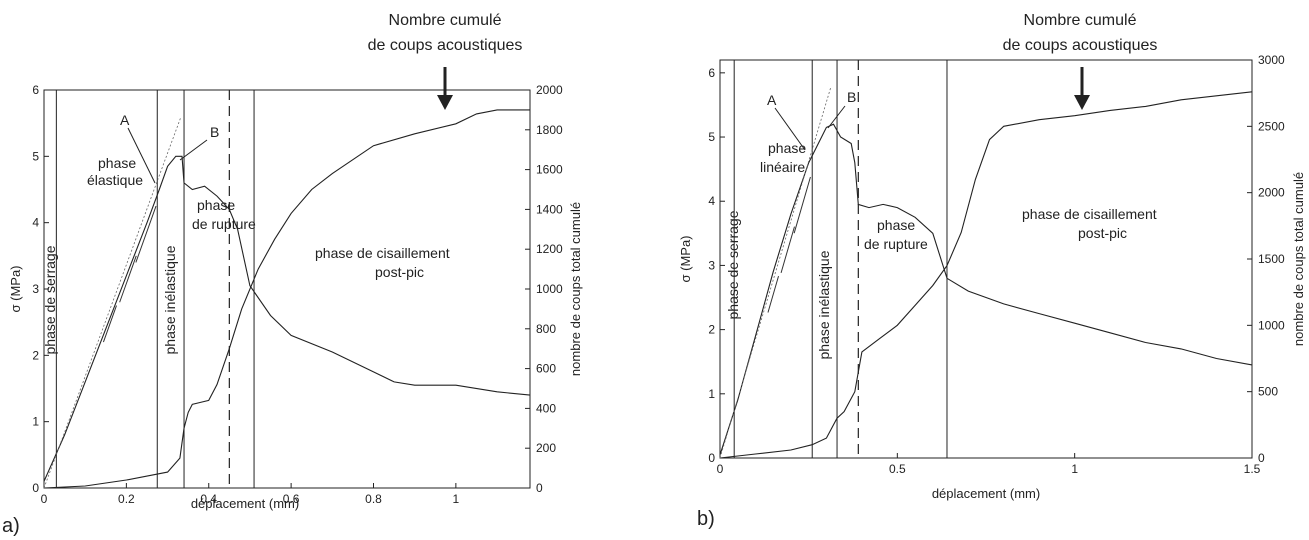  I want to click on label-phase-serrage-a: phase de serrage, so click(50, 299).